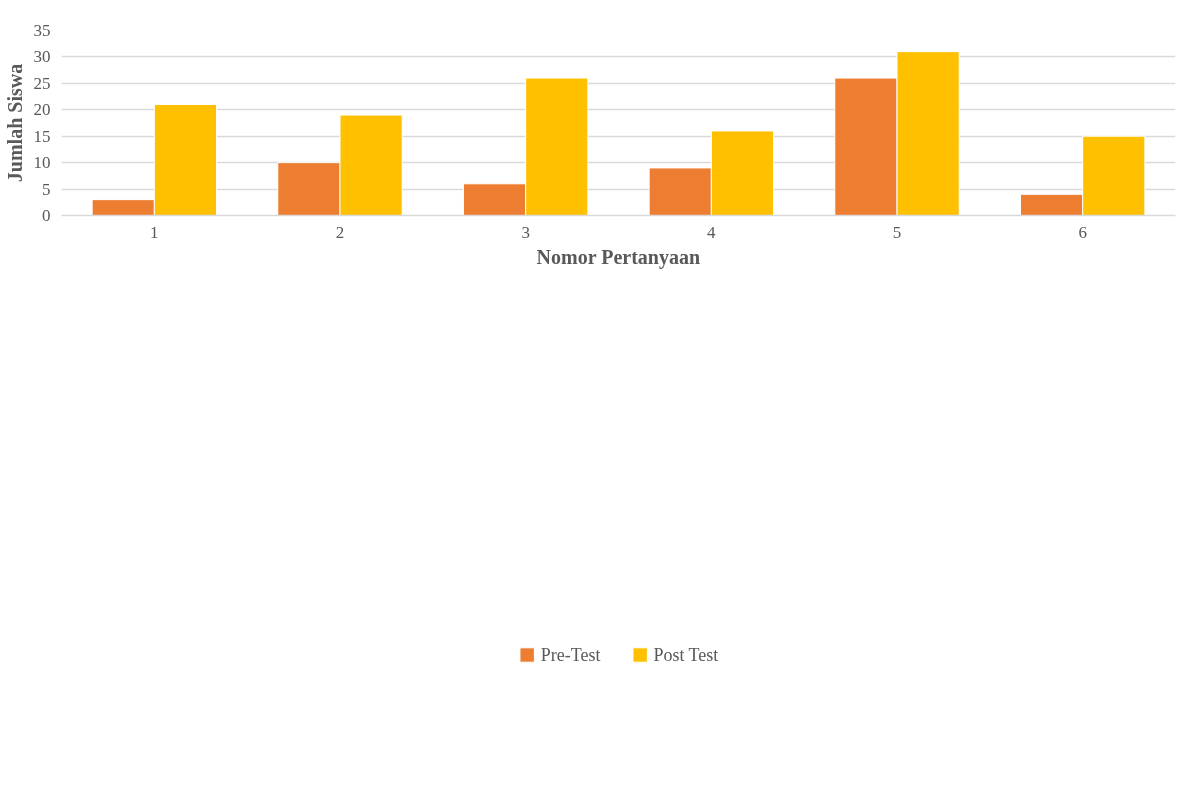 The width and height of the screenshot is (1198, 797). Describe the element at coordinates (1082, 232) in the screenshot. I see `x-tick-label: 6` at that location.